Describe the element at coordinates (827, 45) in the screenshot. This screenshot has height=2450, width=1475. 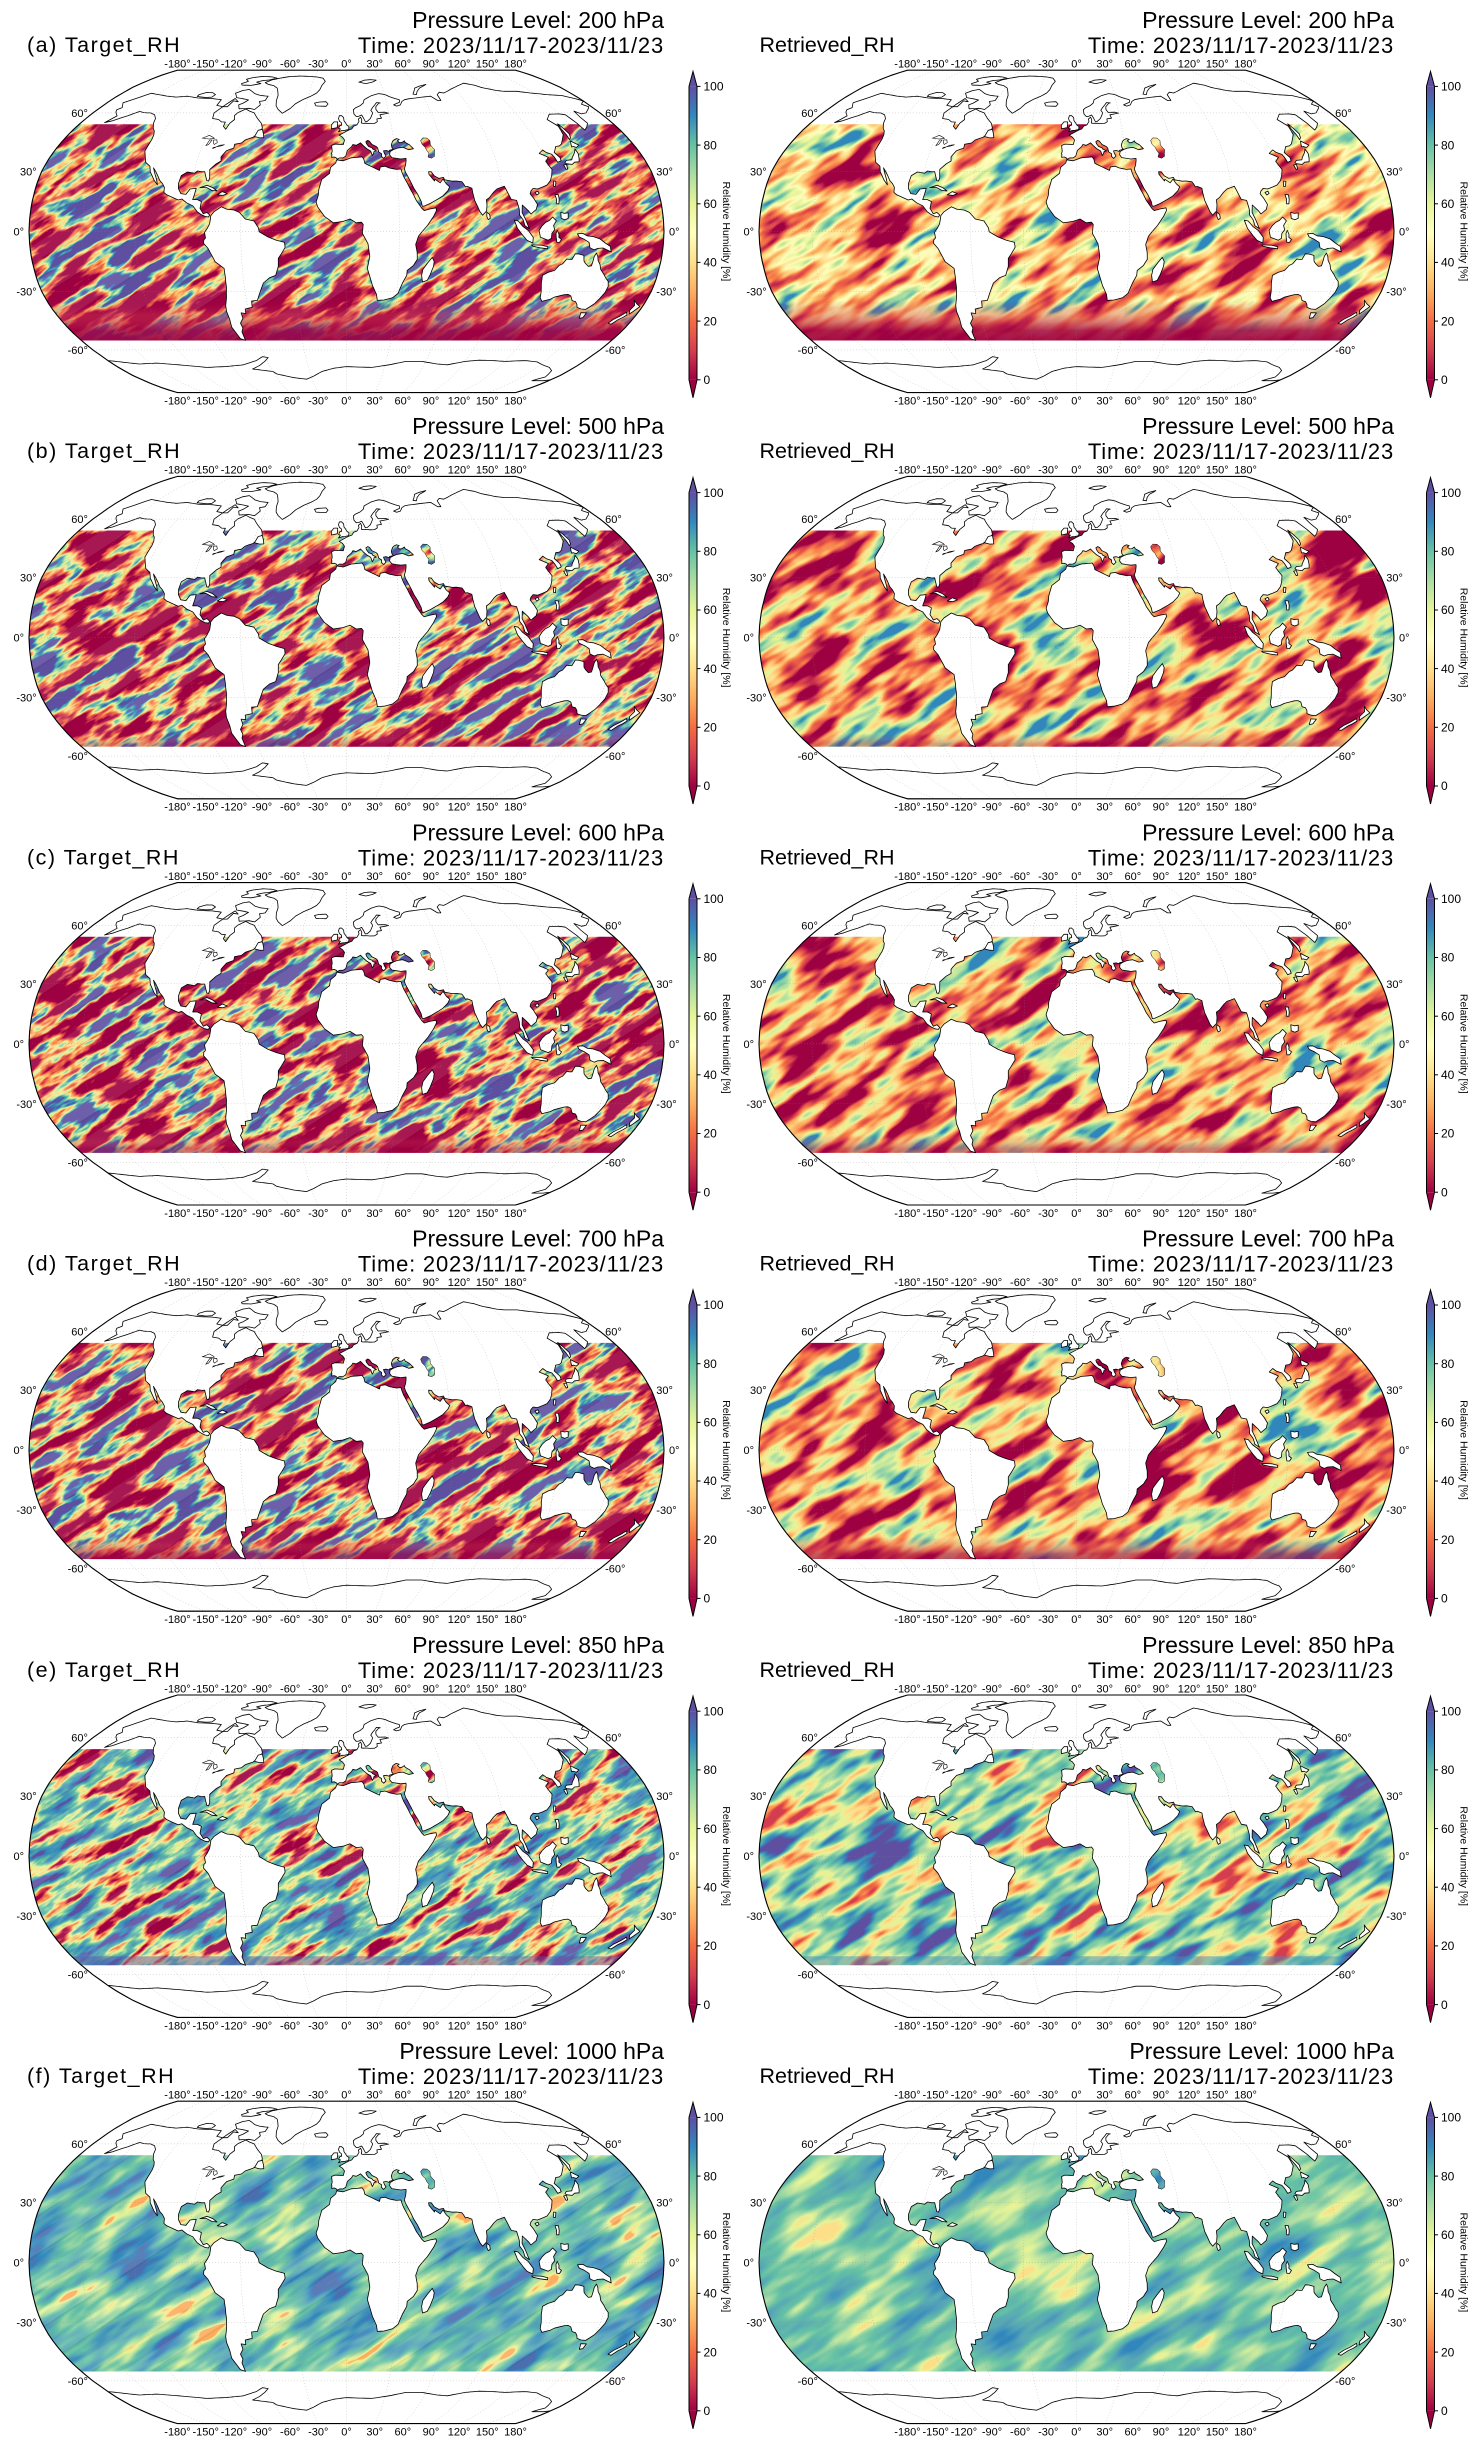
I see `svg-text: Retrieved_RH` at that location.